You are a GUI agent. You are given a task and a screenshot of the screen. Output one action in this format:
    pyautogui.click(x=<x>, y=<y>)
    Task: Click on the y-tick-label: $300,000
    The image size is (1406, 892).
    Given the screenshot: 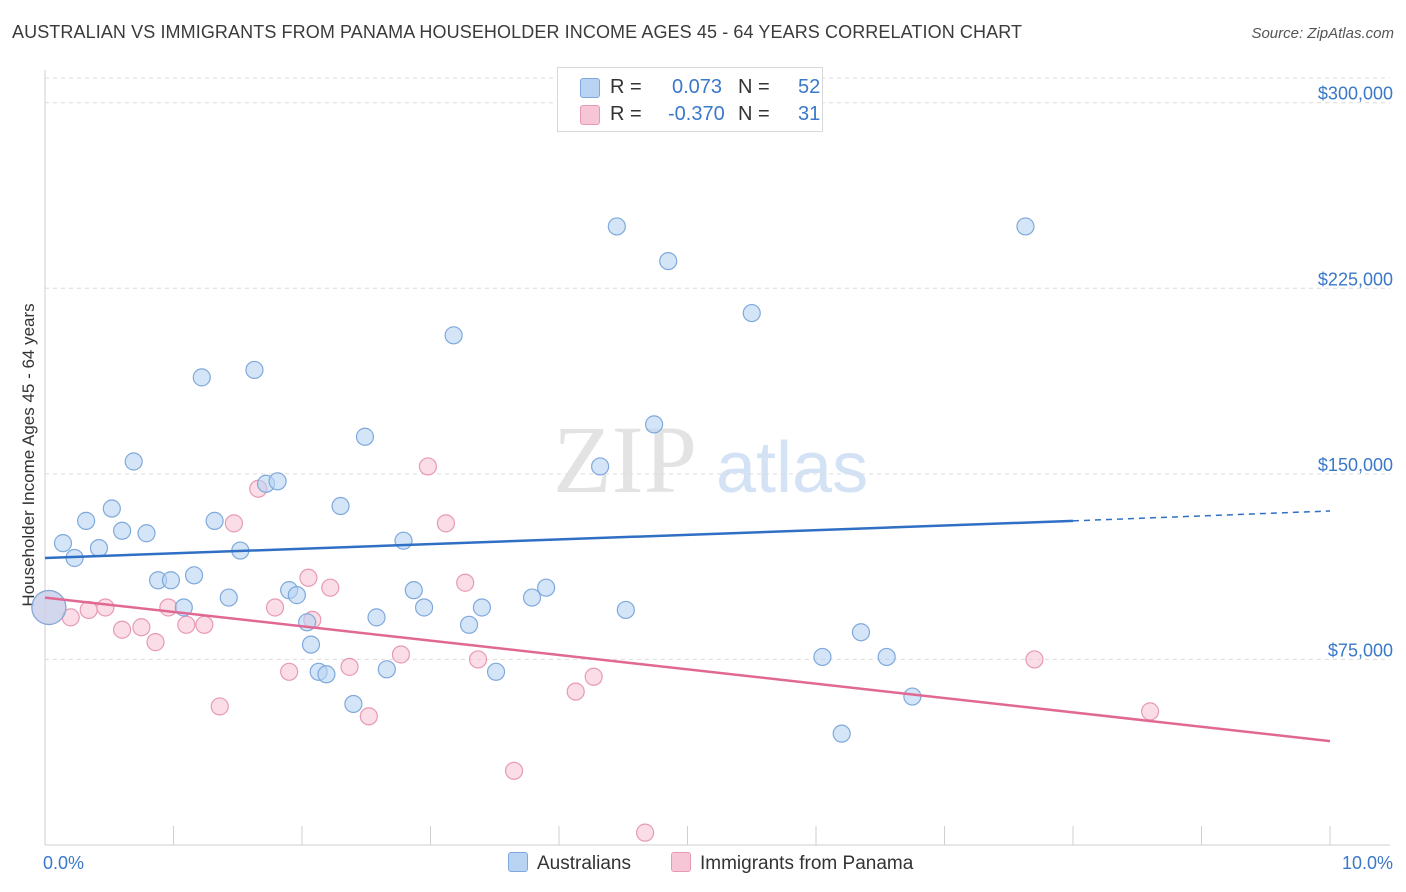 What is the action you would take?
    pyautogui.click(x=1355, y=94)
    